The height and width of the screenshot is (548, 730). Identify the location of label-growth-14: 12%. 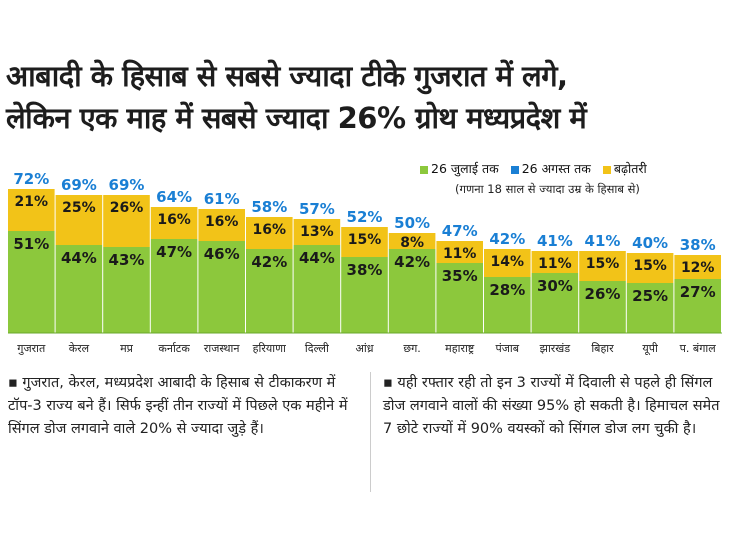
(698, 268).